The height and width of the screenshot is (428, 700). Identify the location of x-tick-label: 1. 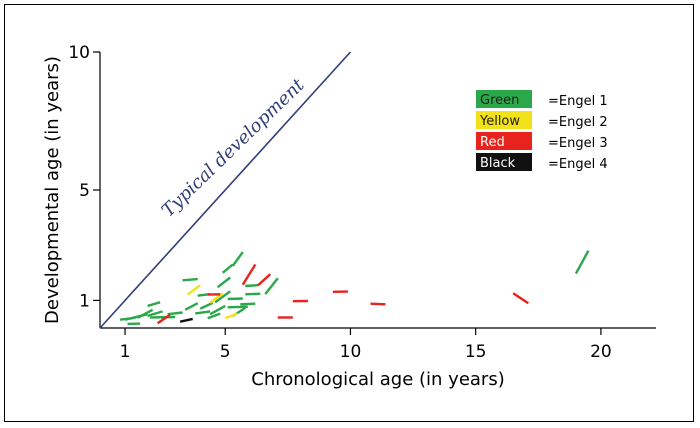
(125, 352).